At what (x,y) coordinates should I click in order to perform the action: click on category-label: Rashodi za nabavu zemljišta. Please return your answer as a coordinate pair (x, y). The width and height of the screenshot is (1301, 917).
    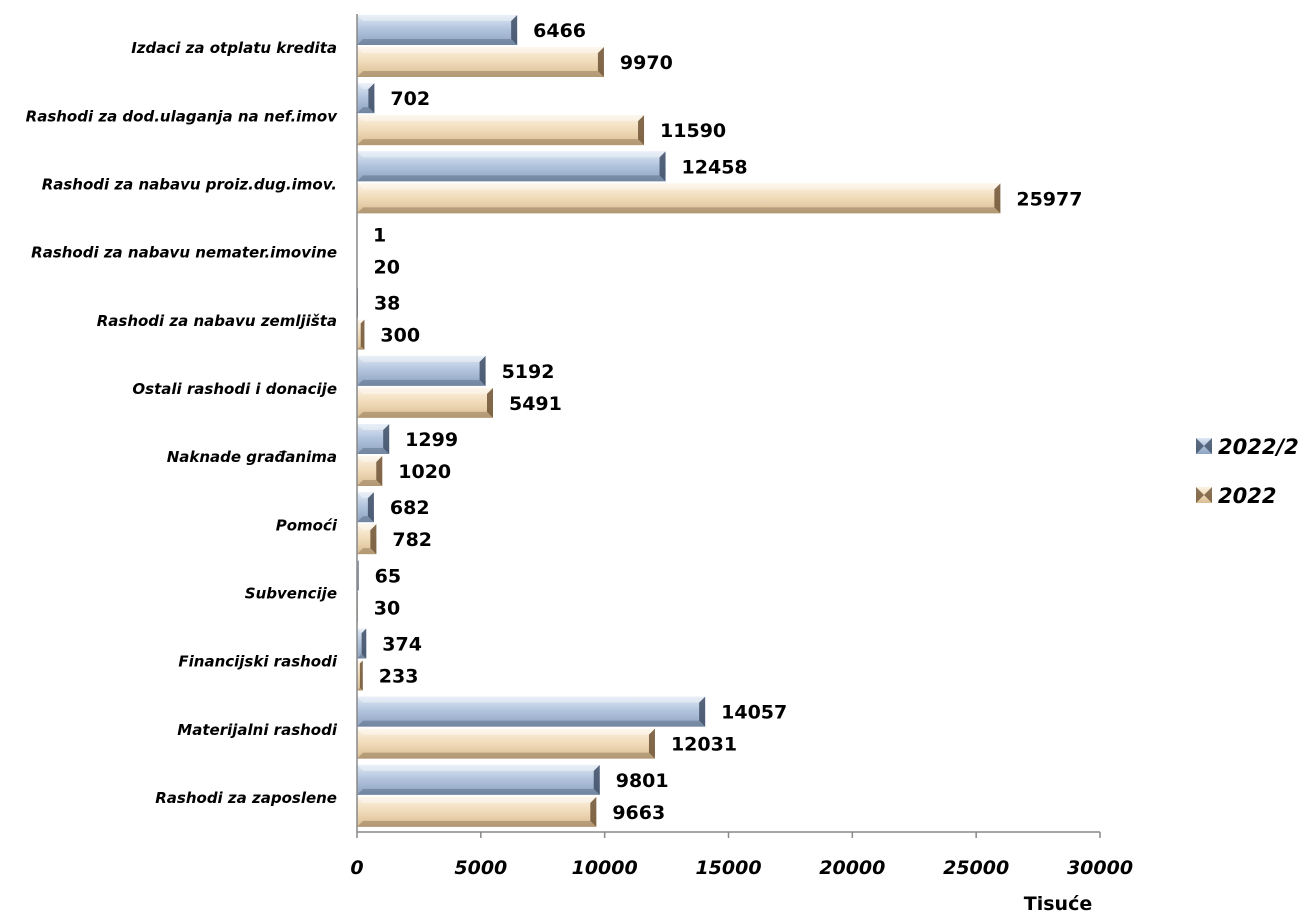
    Looking at the image, I should click on (217, 321).